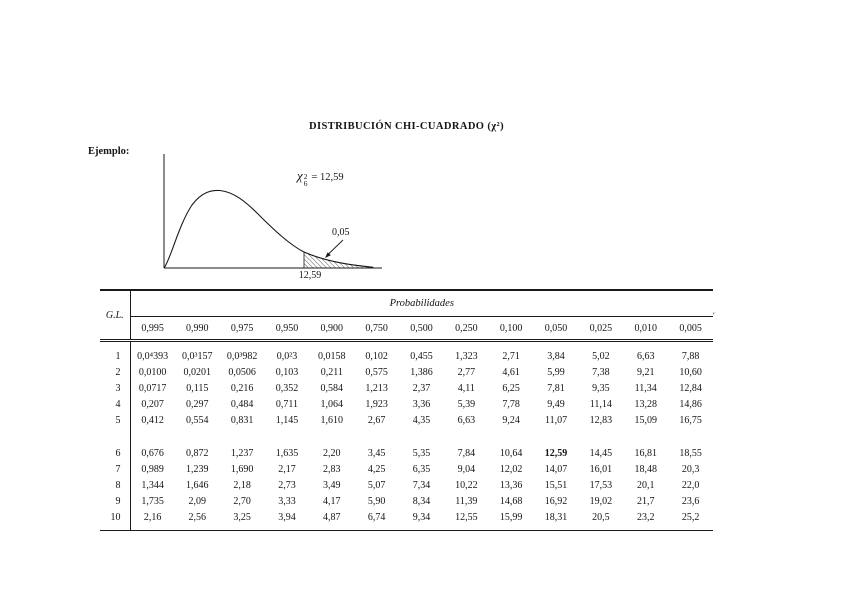  I want to click on value-cell: 0,297, so click(197, 404).